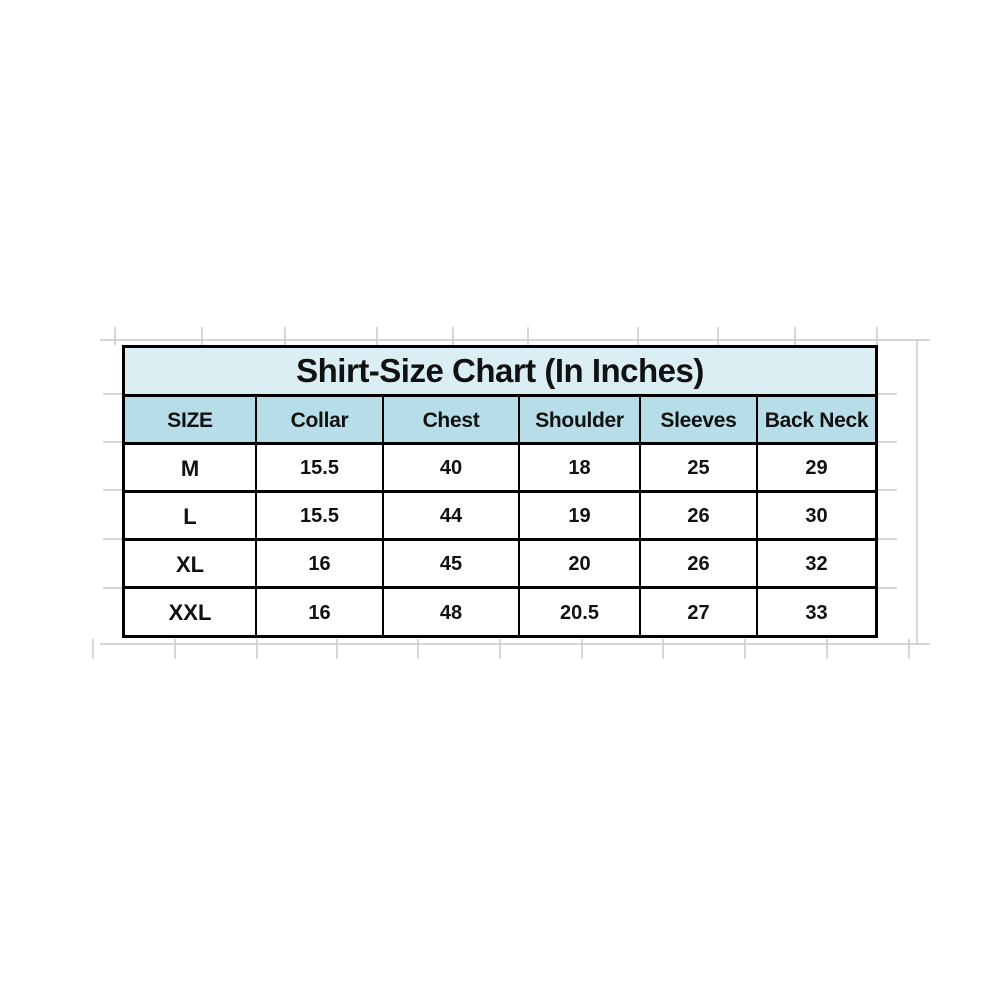 The image size is (1000, 1000). Describe the element at coordinates (816, 419) in the screenshot. I see `header-cell-back-neck: Back Neck` at that location.